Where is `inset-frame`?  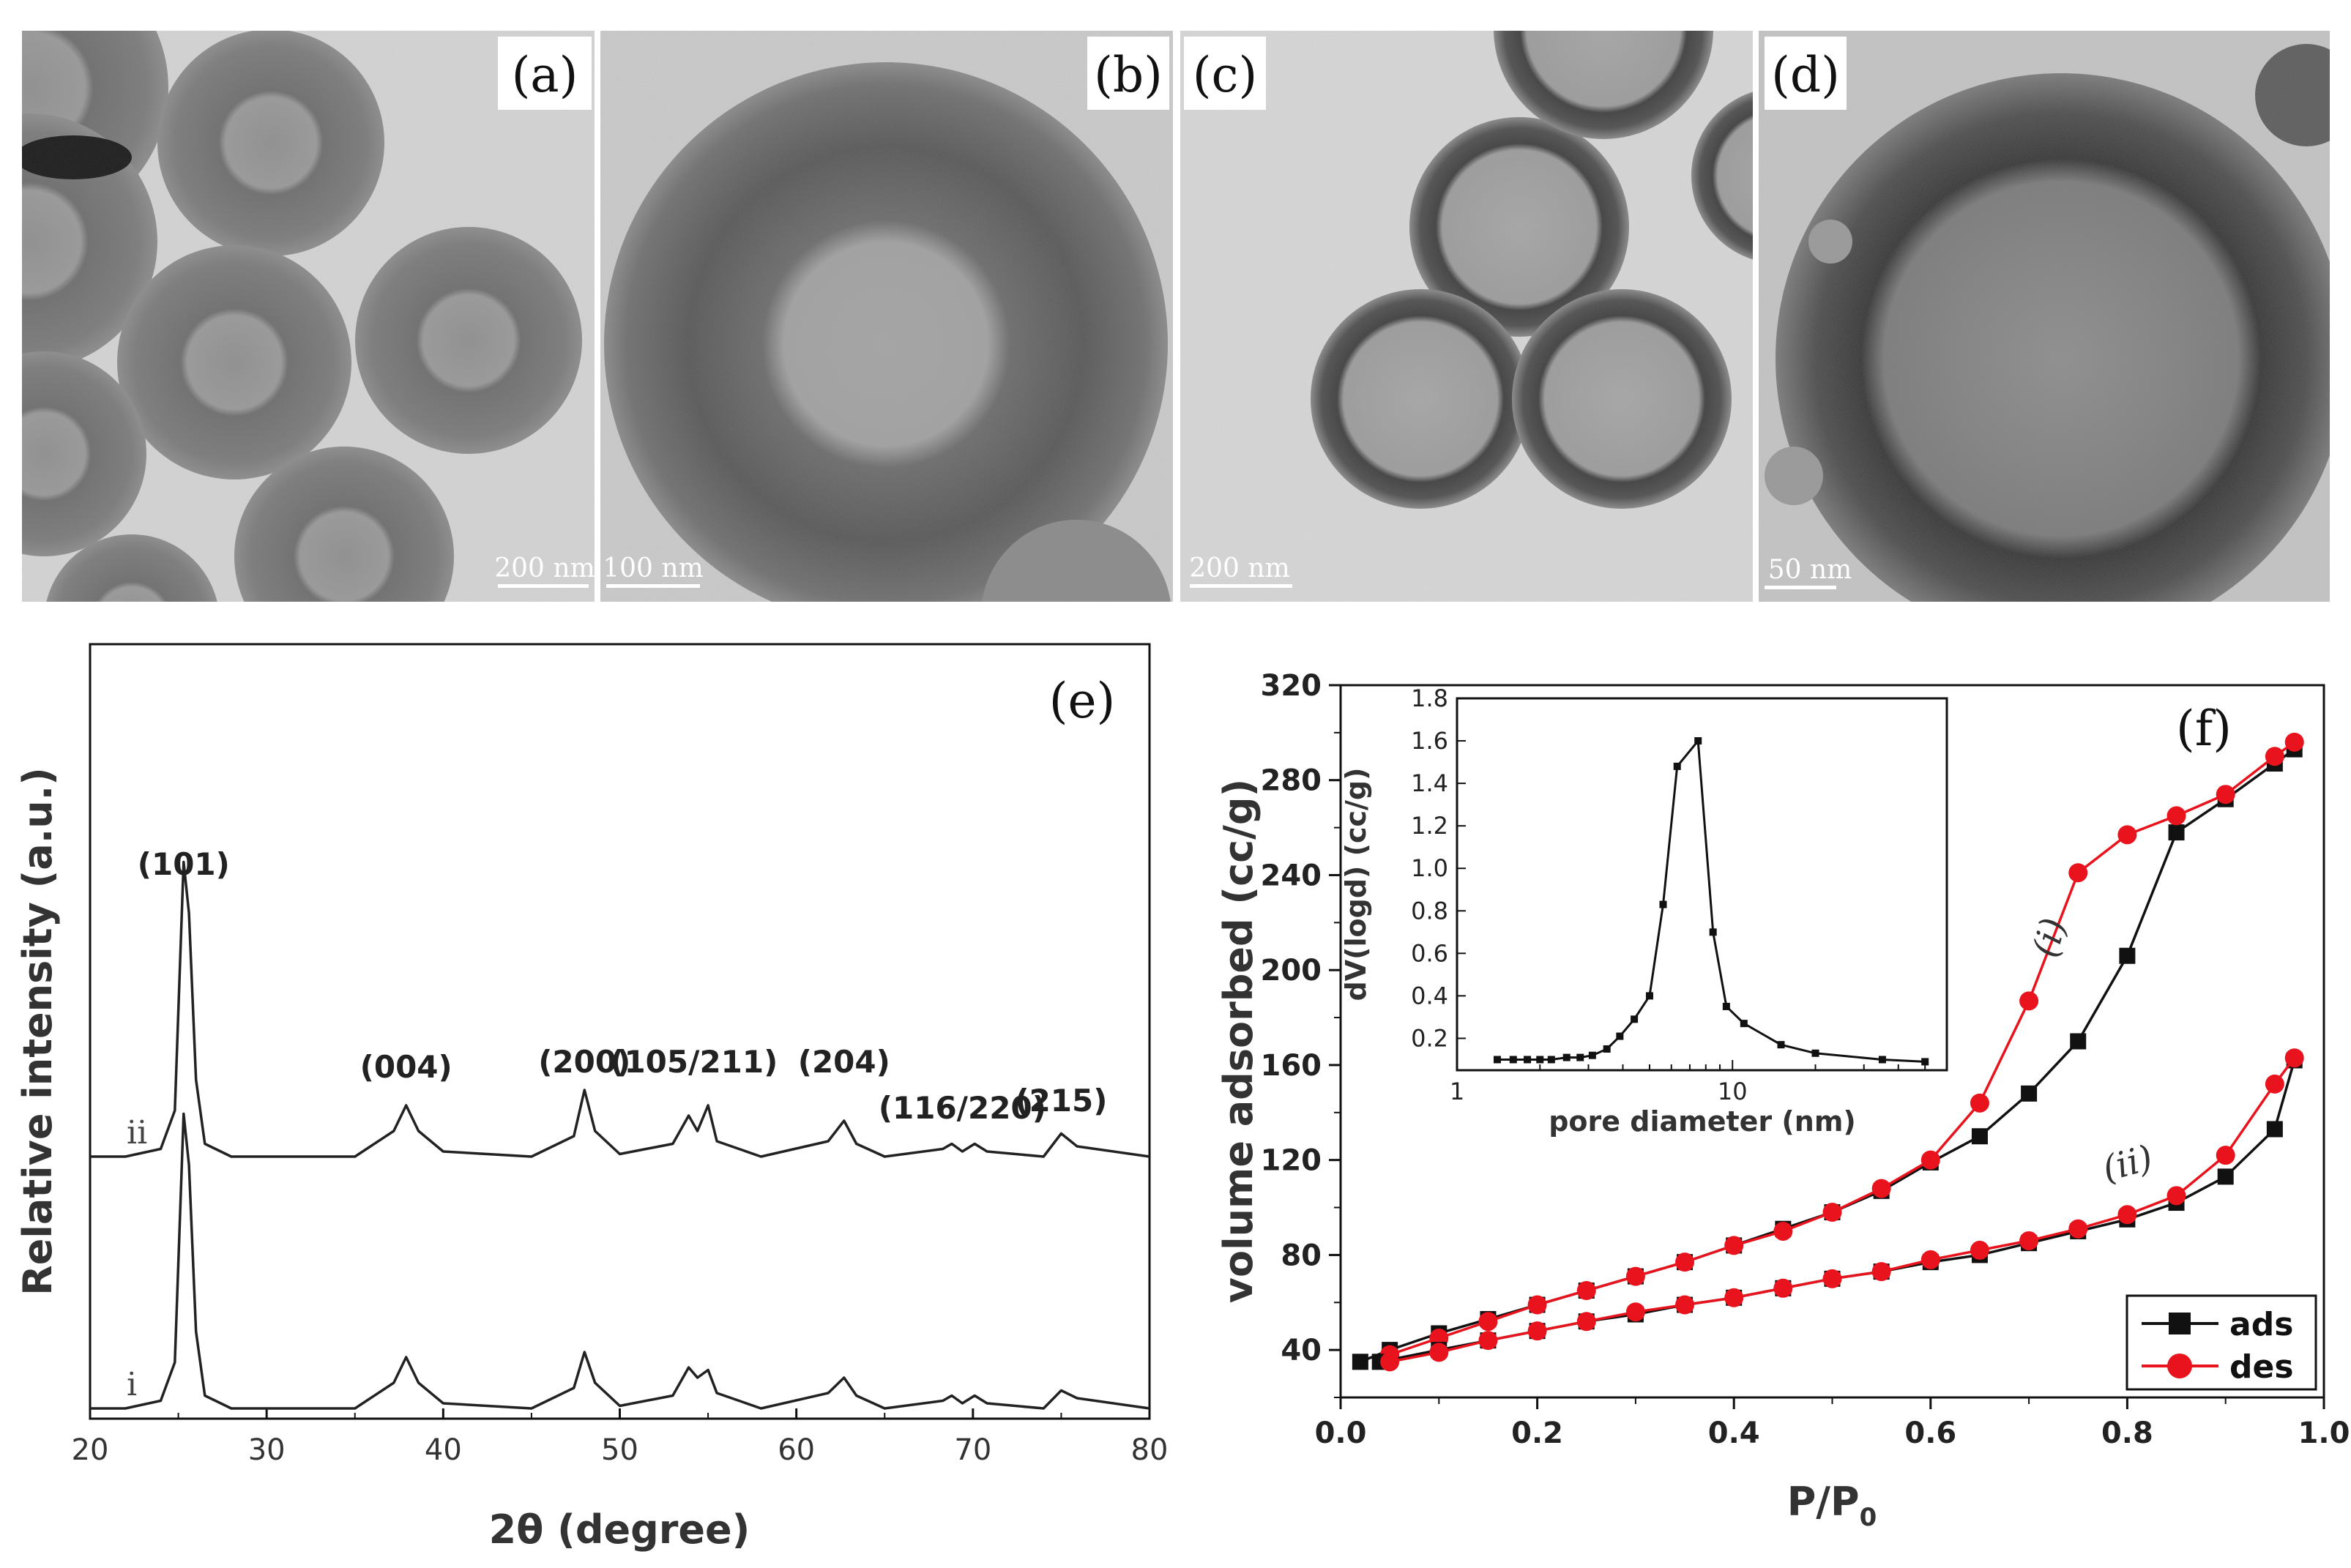 inset-frame is located at coordinates (1702, 884).